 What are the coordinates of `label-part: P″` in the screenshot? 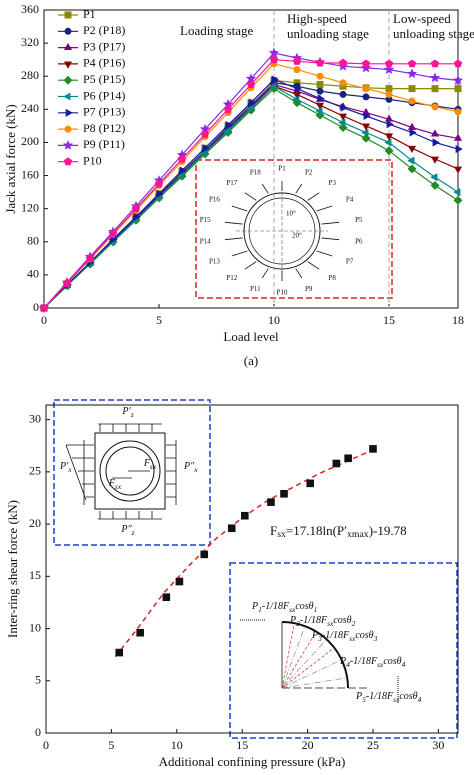 It's located at (189, 466).